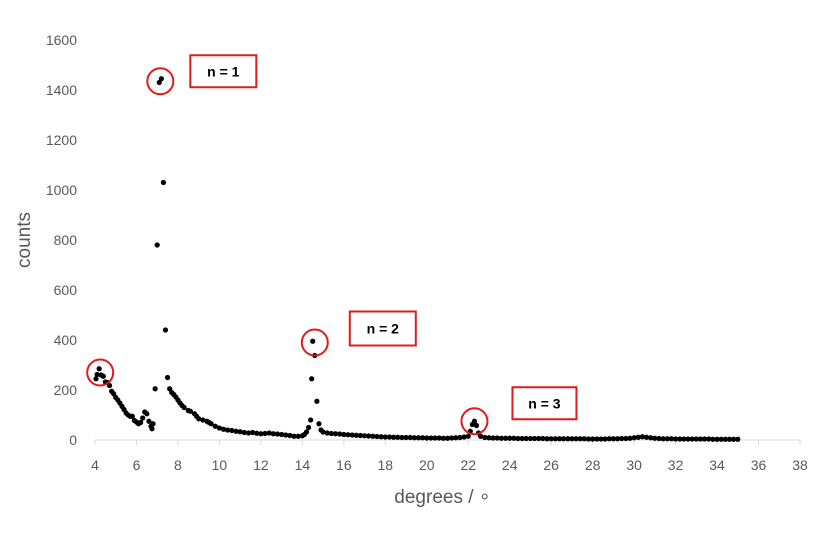 The height and width of the screenshot is (536, 837). I want to click on y-tick-label: 1200, so click(61, 140).